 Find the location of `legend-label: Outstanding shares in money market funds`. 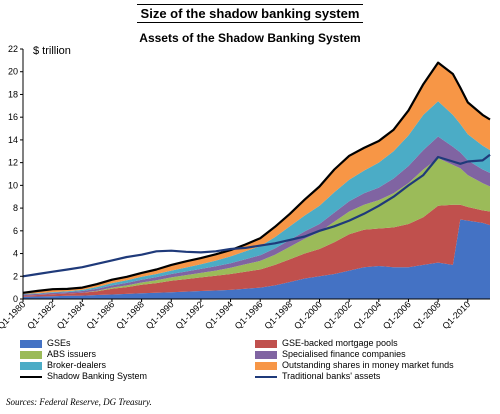

legend-label: Outstanding shares in money market funds is located at coordinates (368, 365).